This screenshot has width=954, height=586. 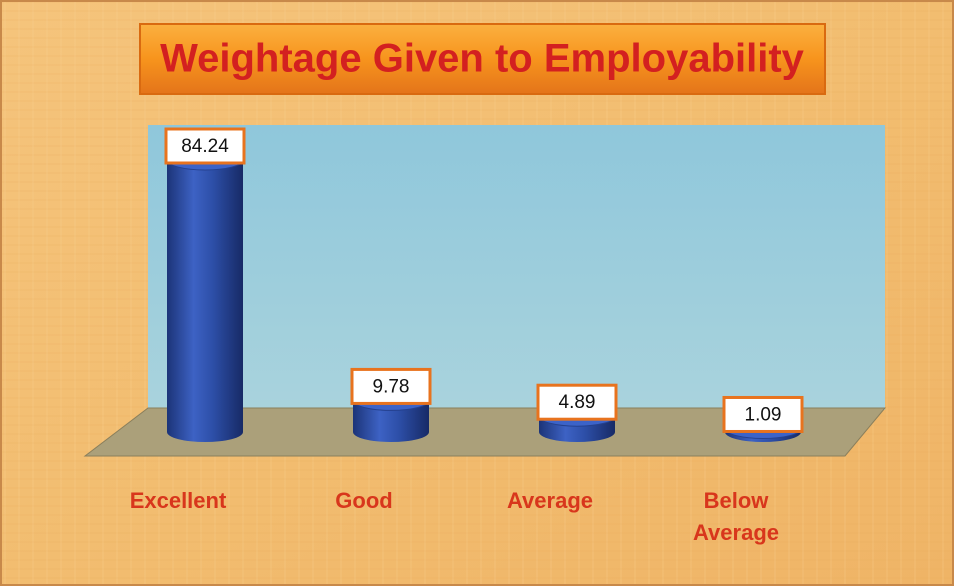 What do you see at coordinates (364, 500) in the screenshot?
I see `x-tick-label: Good` at bounding box center [364, 500].